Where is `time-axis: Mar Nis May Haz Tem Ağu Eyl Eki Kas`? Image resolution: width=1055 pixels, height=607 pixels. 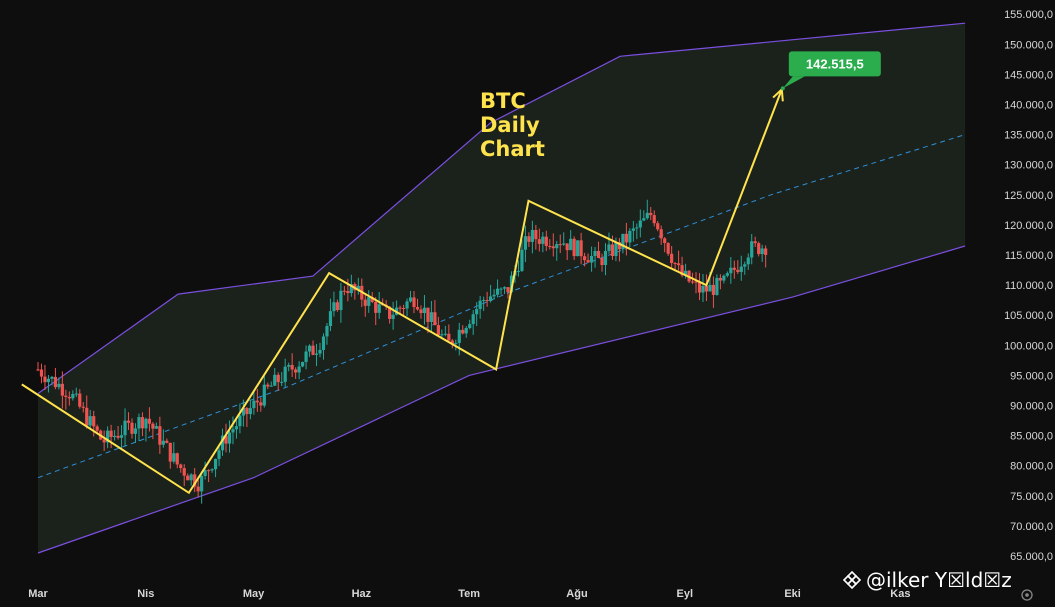
time-axis: Mar Nis May Haz Tem Ağu Eyl Eki Kas is located at coordinates (469, 594).